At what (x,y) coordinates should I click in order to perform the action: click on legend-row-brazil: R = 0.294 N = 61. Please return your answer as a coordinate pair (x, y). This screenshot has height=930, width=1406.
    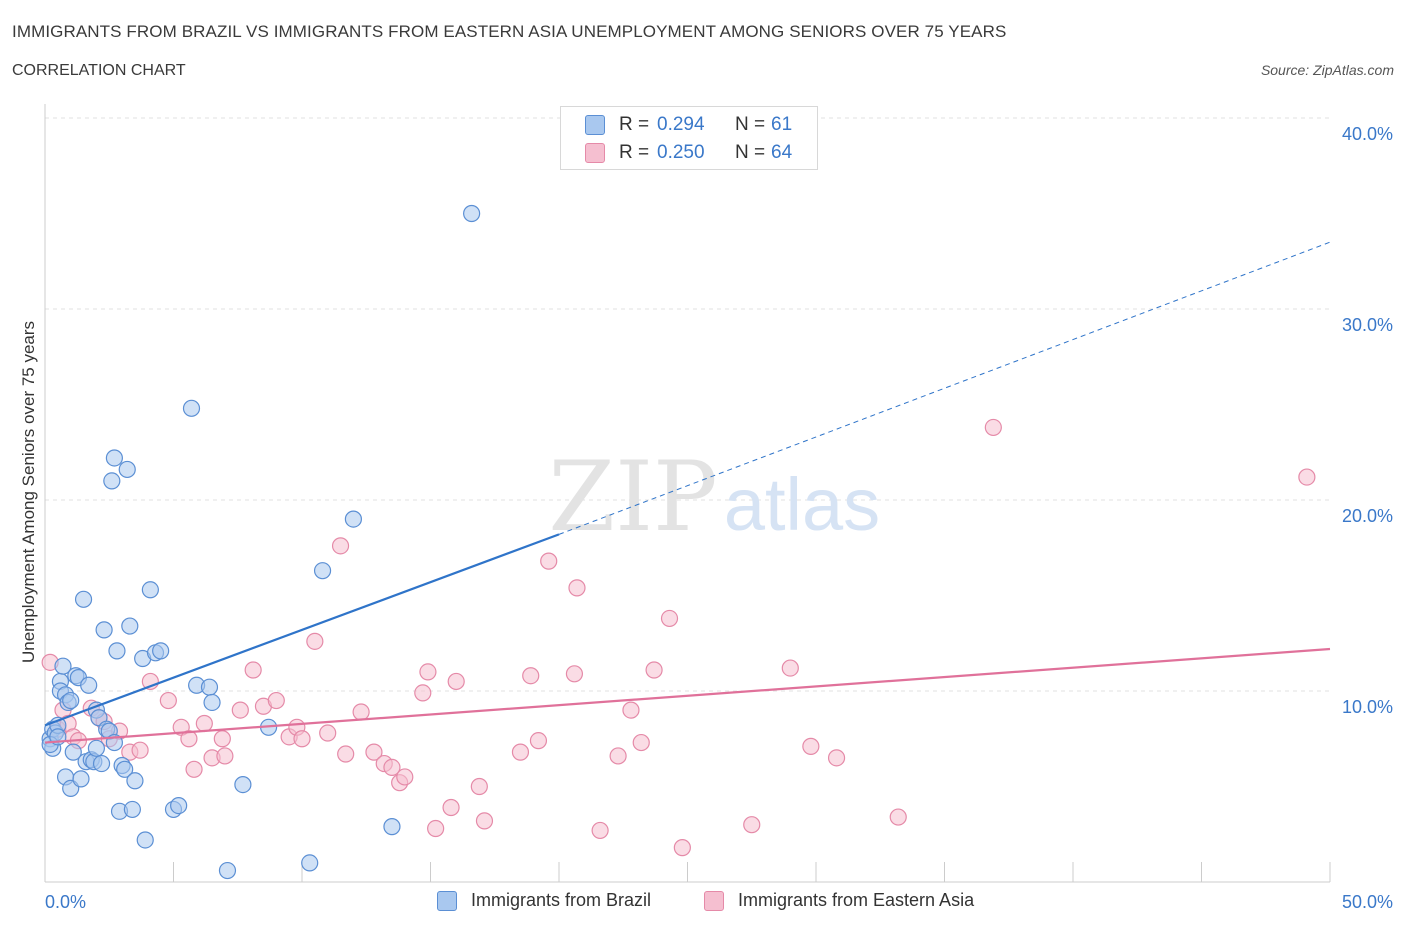
    Looking at the image, I should click on (688, 125).